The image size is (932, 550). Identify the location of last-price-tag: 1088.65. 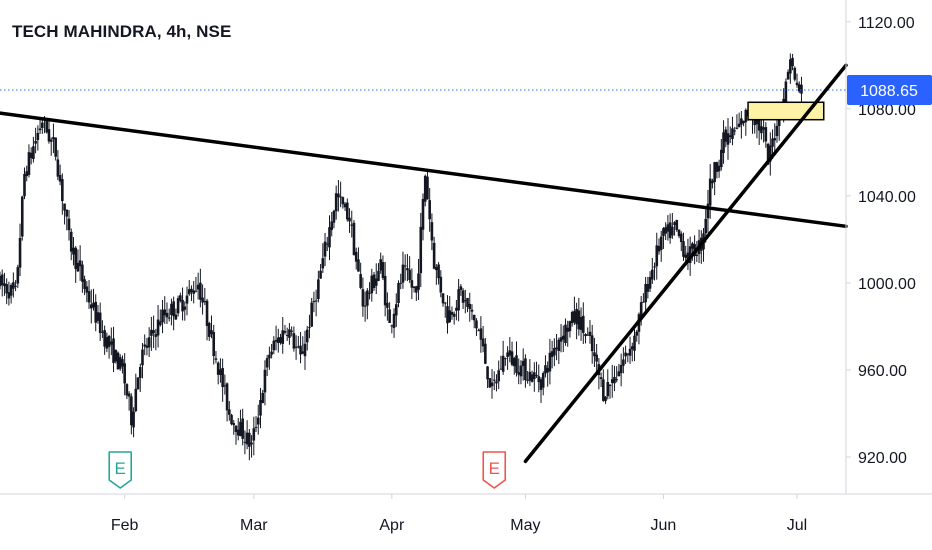
(889, 89).